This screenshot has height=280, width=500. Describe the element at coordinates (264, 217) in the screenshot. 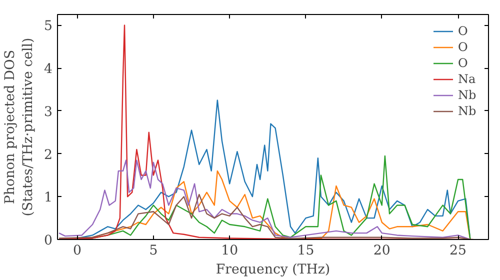

I see `line-series` at that location.